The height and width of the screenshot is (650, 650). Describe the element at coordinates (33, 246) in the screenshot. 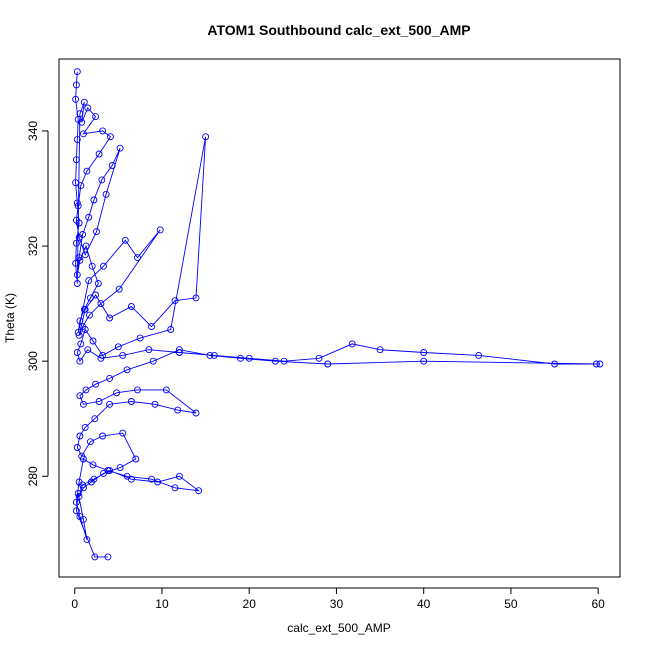

I see `y-tick-label: 320` at that location.